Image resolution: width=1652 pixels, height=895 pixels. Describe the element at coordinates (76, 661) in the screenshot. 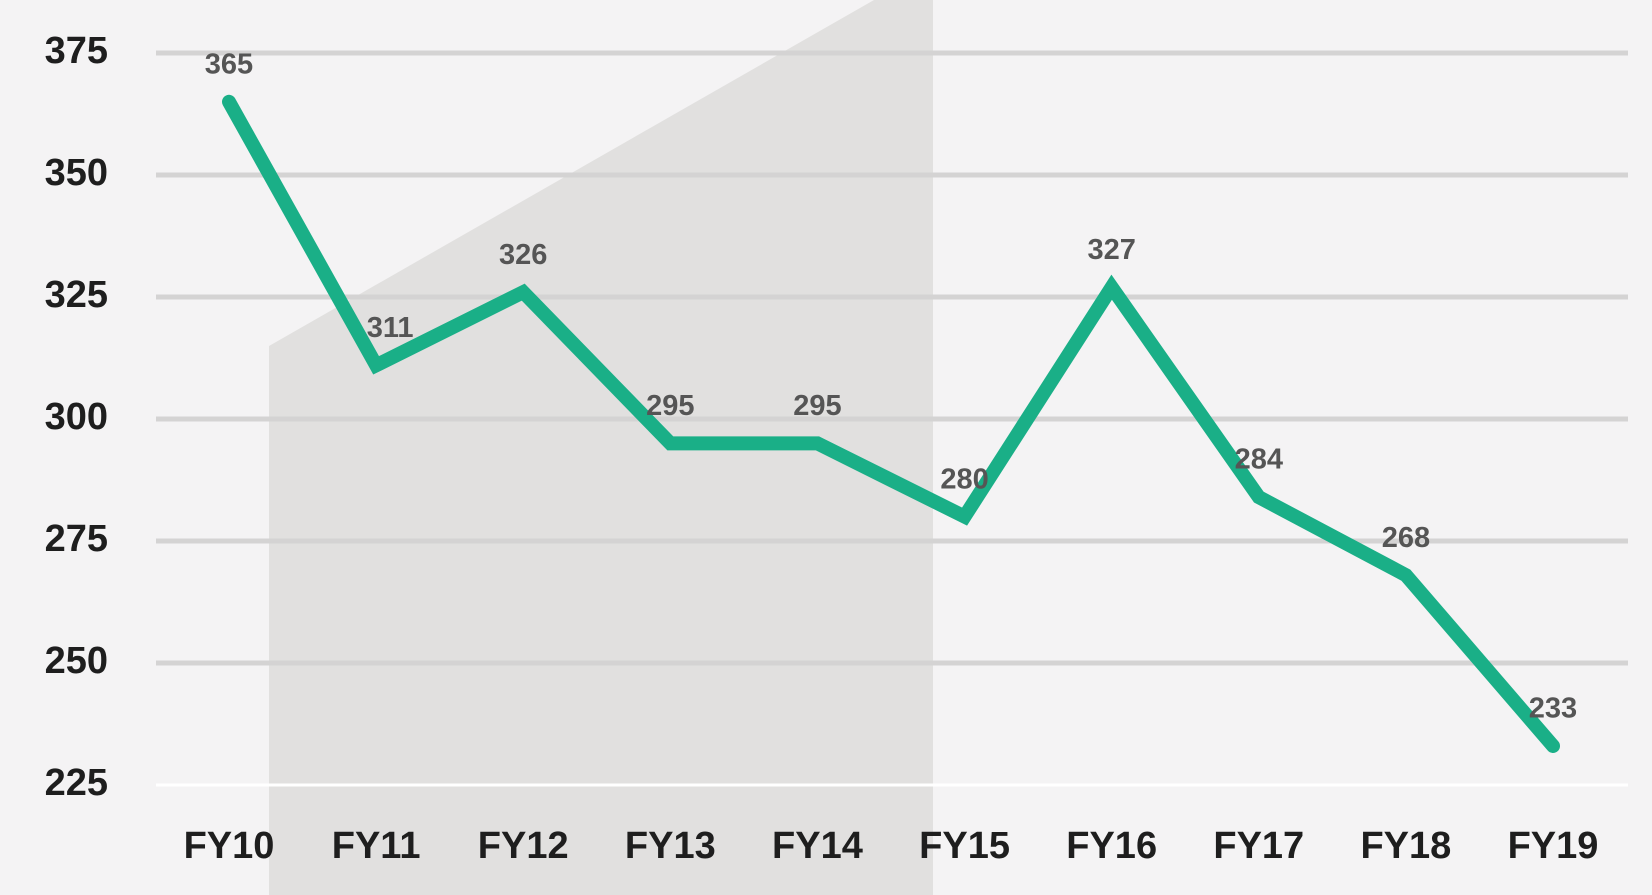

I see `y-tick-label: 250` at that location.